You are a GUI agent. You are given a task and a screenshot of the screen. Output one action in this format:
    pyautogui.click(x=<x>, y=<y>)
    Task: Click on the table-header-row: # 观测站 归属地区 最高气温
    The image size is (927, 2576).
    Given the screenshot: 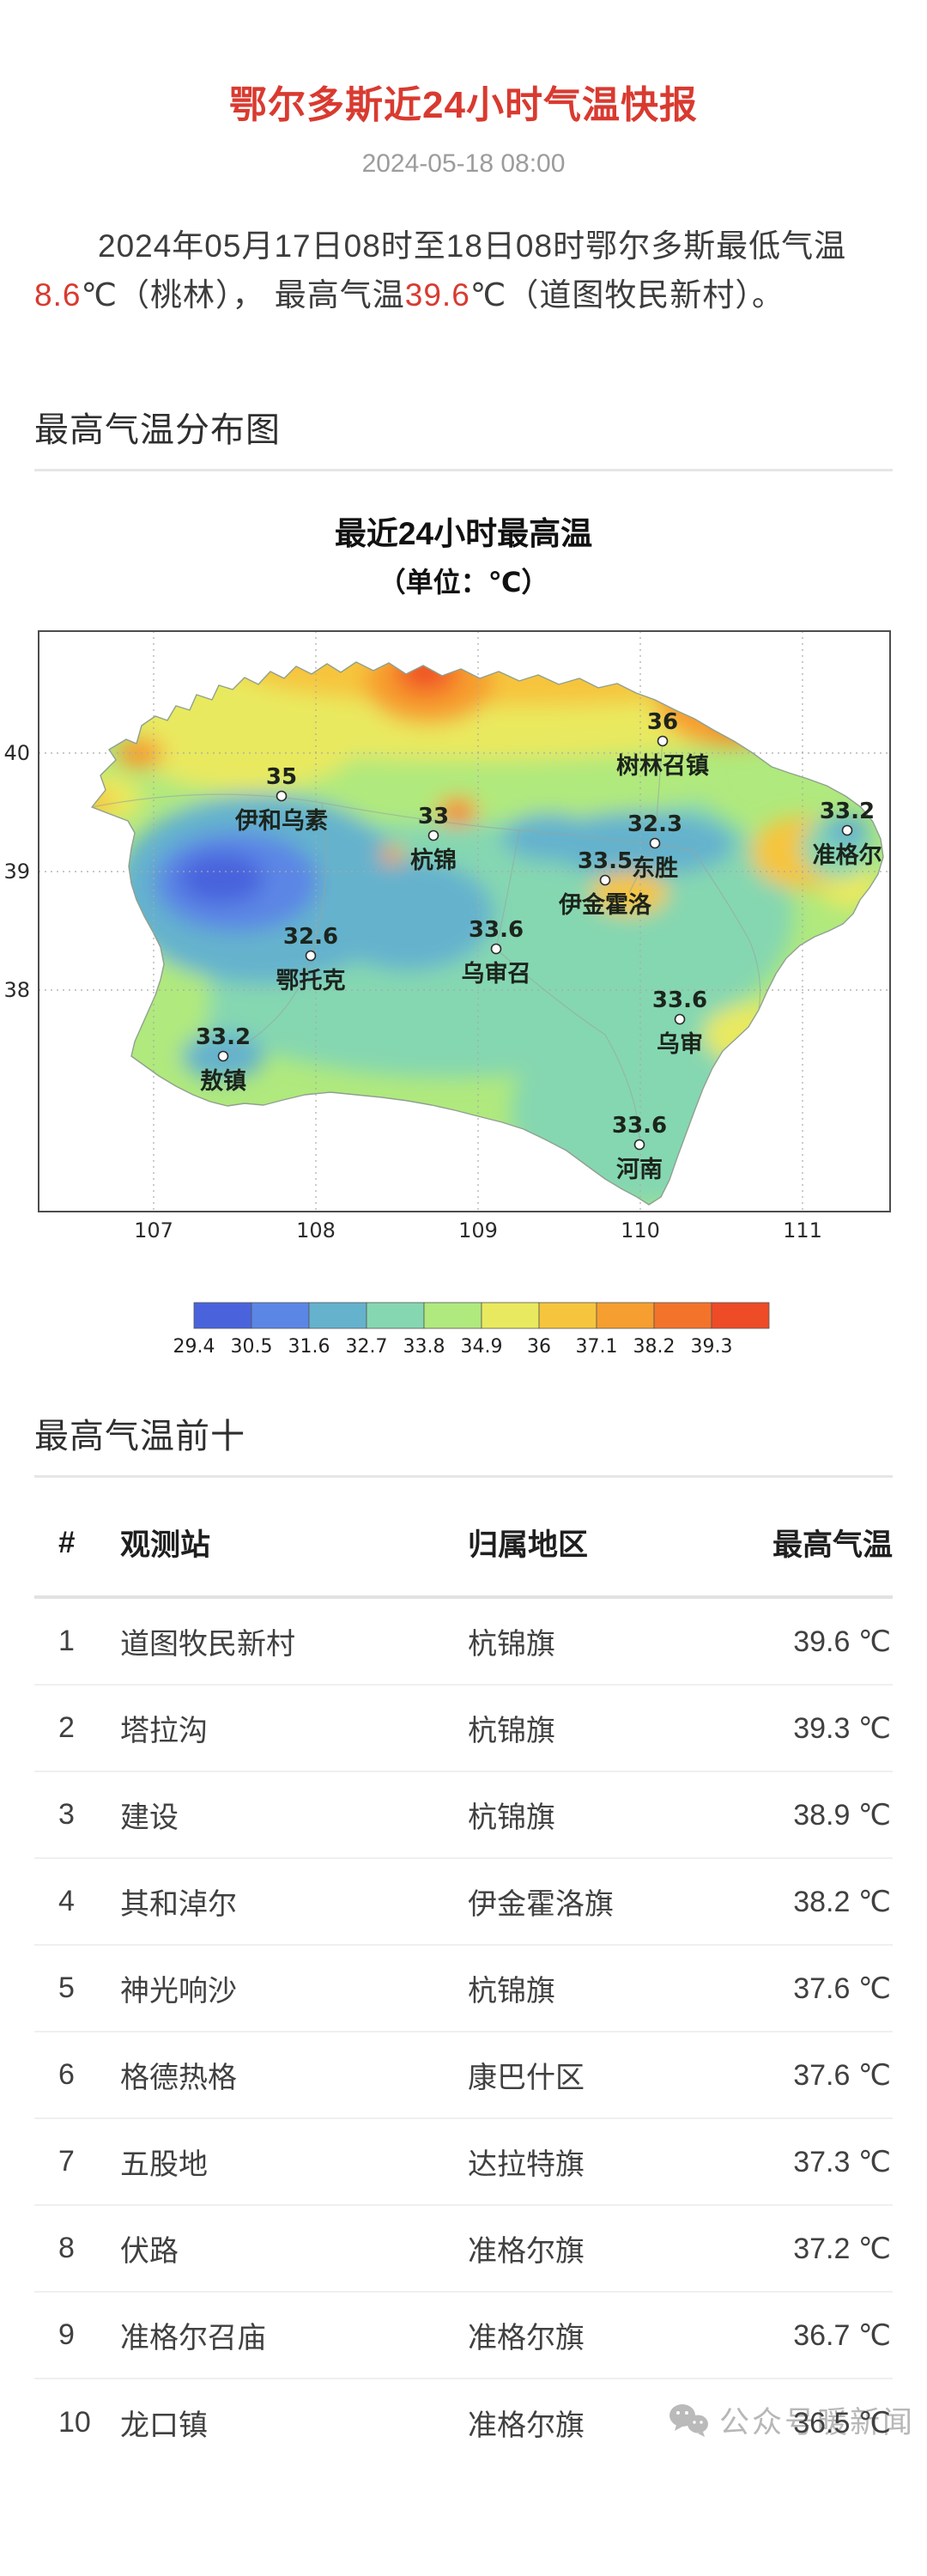 What is the action you would take?
    pyautogui.click(x=463, y=1539)
    